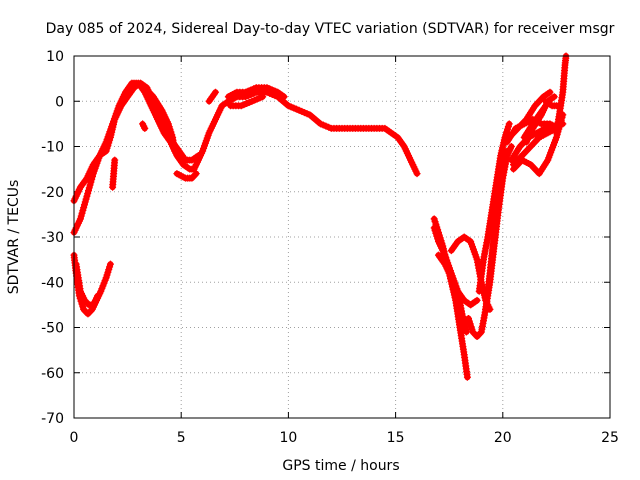 The image size is (640, 480). I want to click on y-tick-label: -30, so click(52, 238).